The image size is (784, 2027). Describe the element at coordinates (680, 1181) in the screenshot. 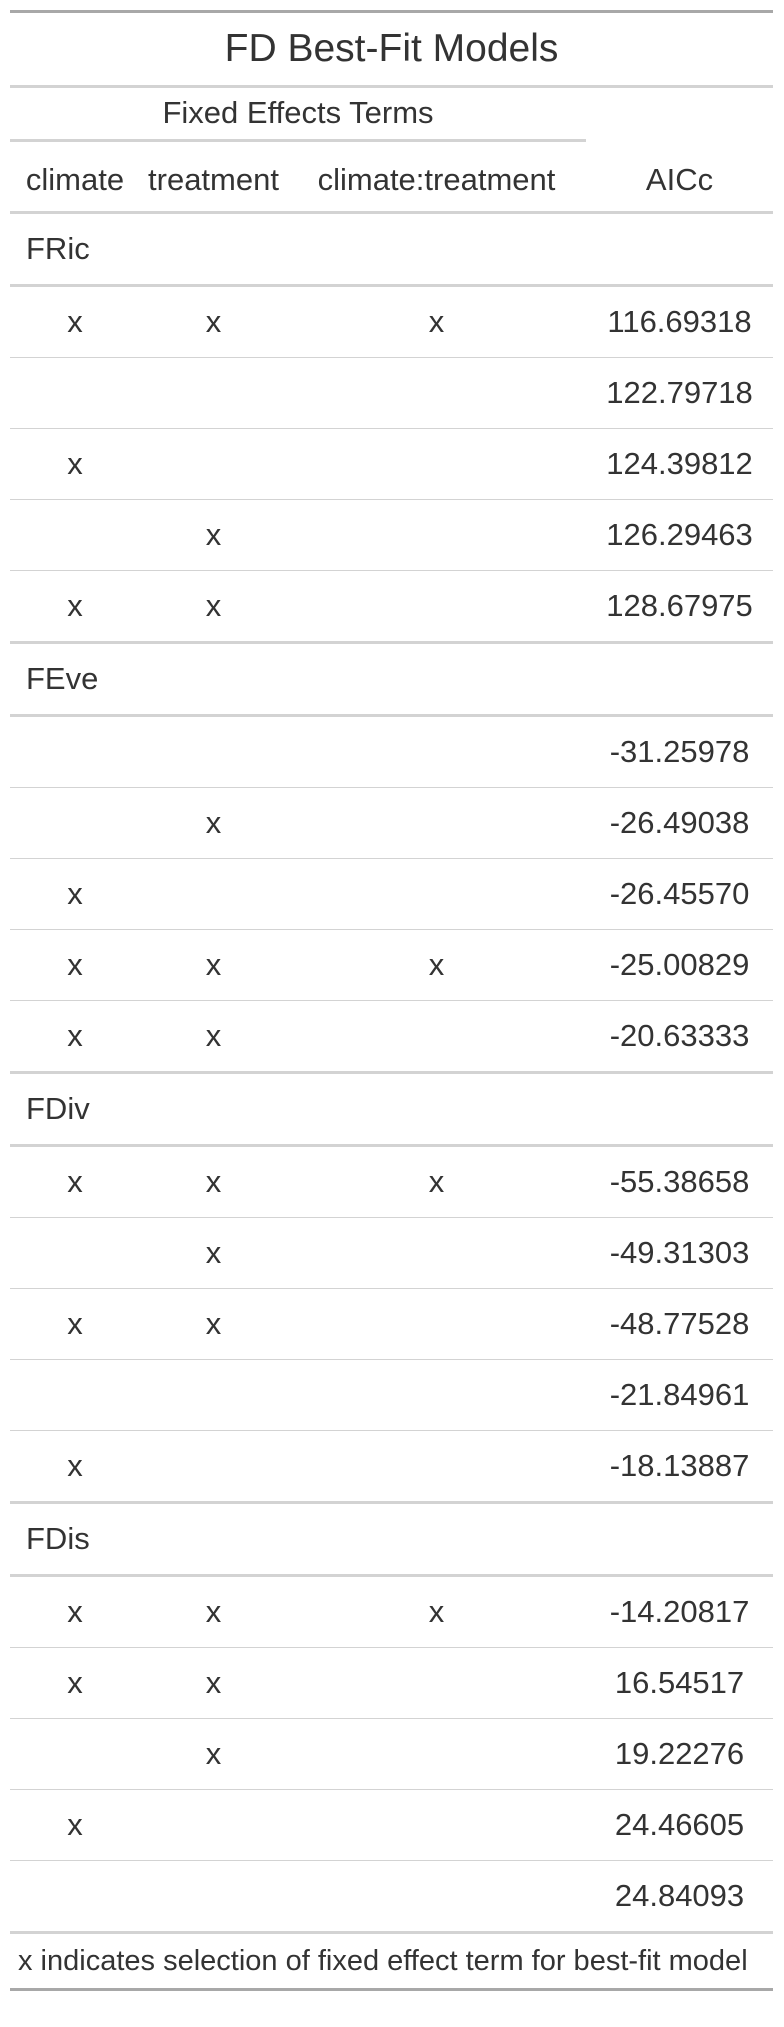

I see `aicc-cell: -55.38658` at that location.